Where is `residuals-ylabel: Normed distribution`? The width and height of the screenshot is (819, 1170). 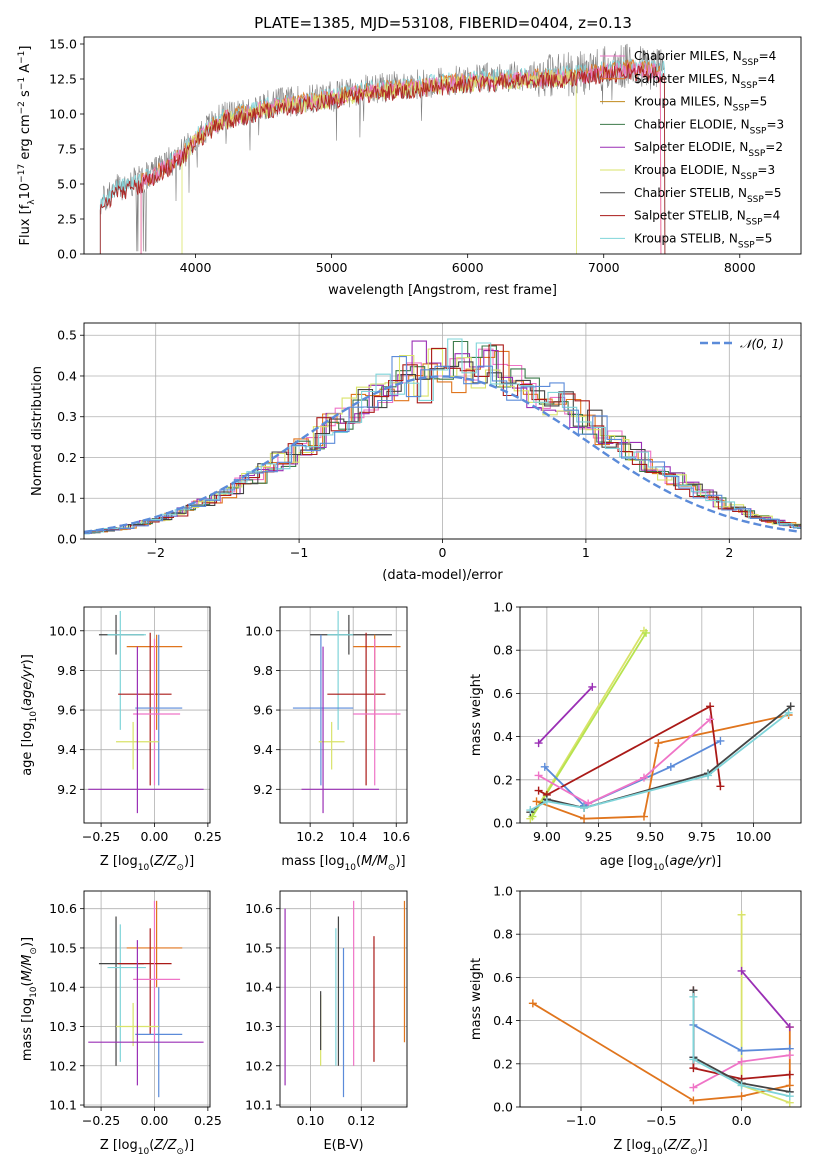
residuals-ylabel: Normed distribution is located at coordinates (37, 431).